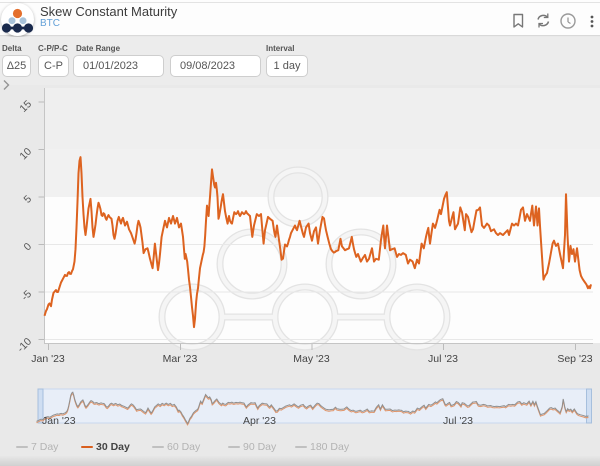 This screenshot has width=600, height=466. What do you see at coordinates (28, 247) in the screenshot?
I see `svg-text: 0` at bounding box center [28, 247].